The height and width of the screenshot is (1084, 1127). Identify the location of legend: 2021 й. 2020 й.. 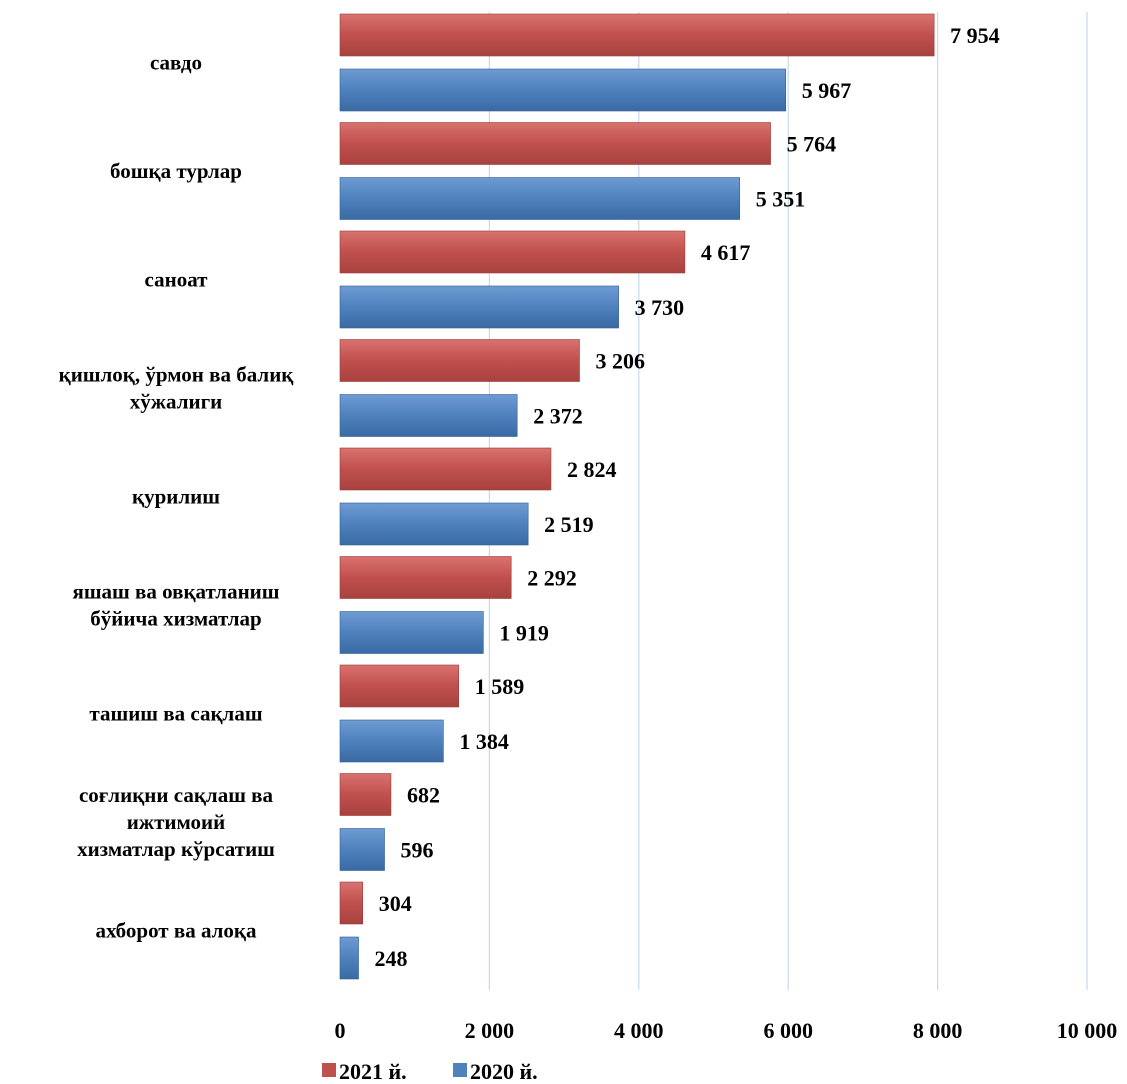
(430, 1071).